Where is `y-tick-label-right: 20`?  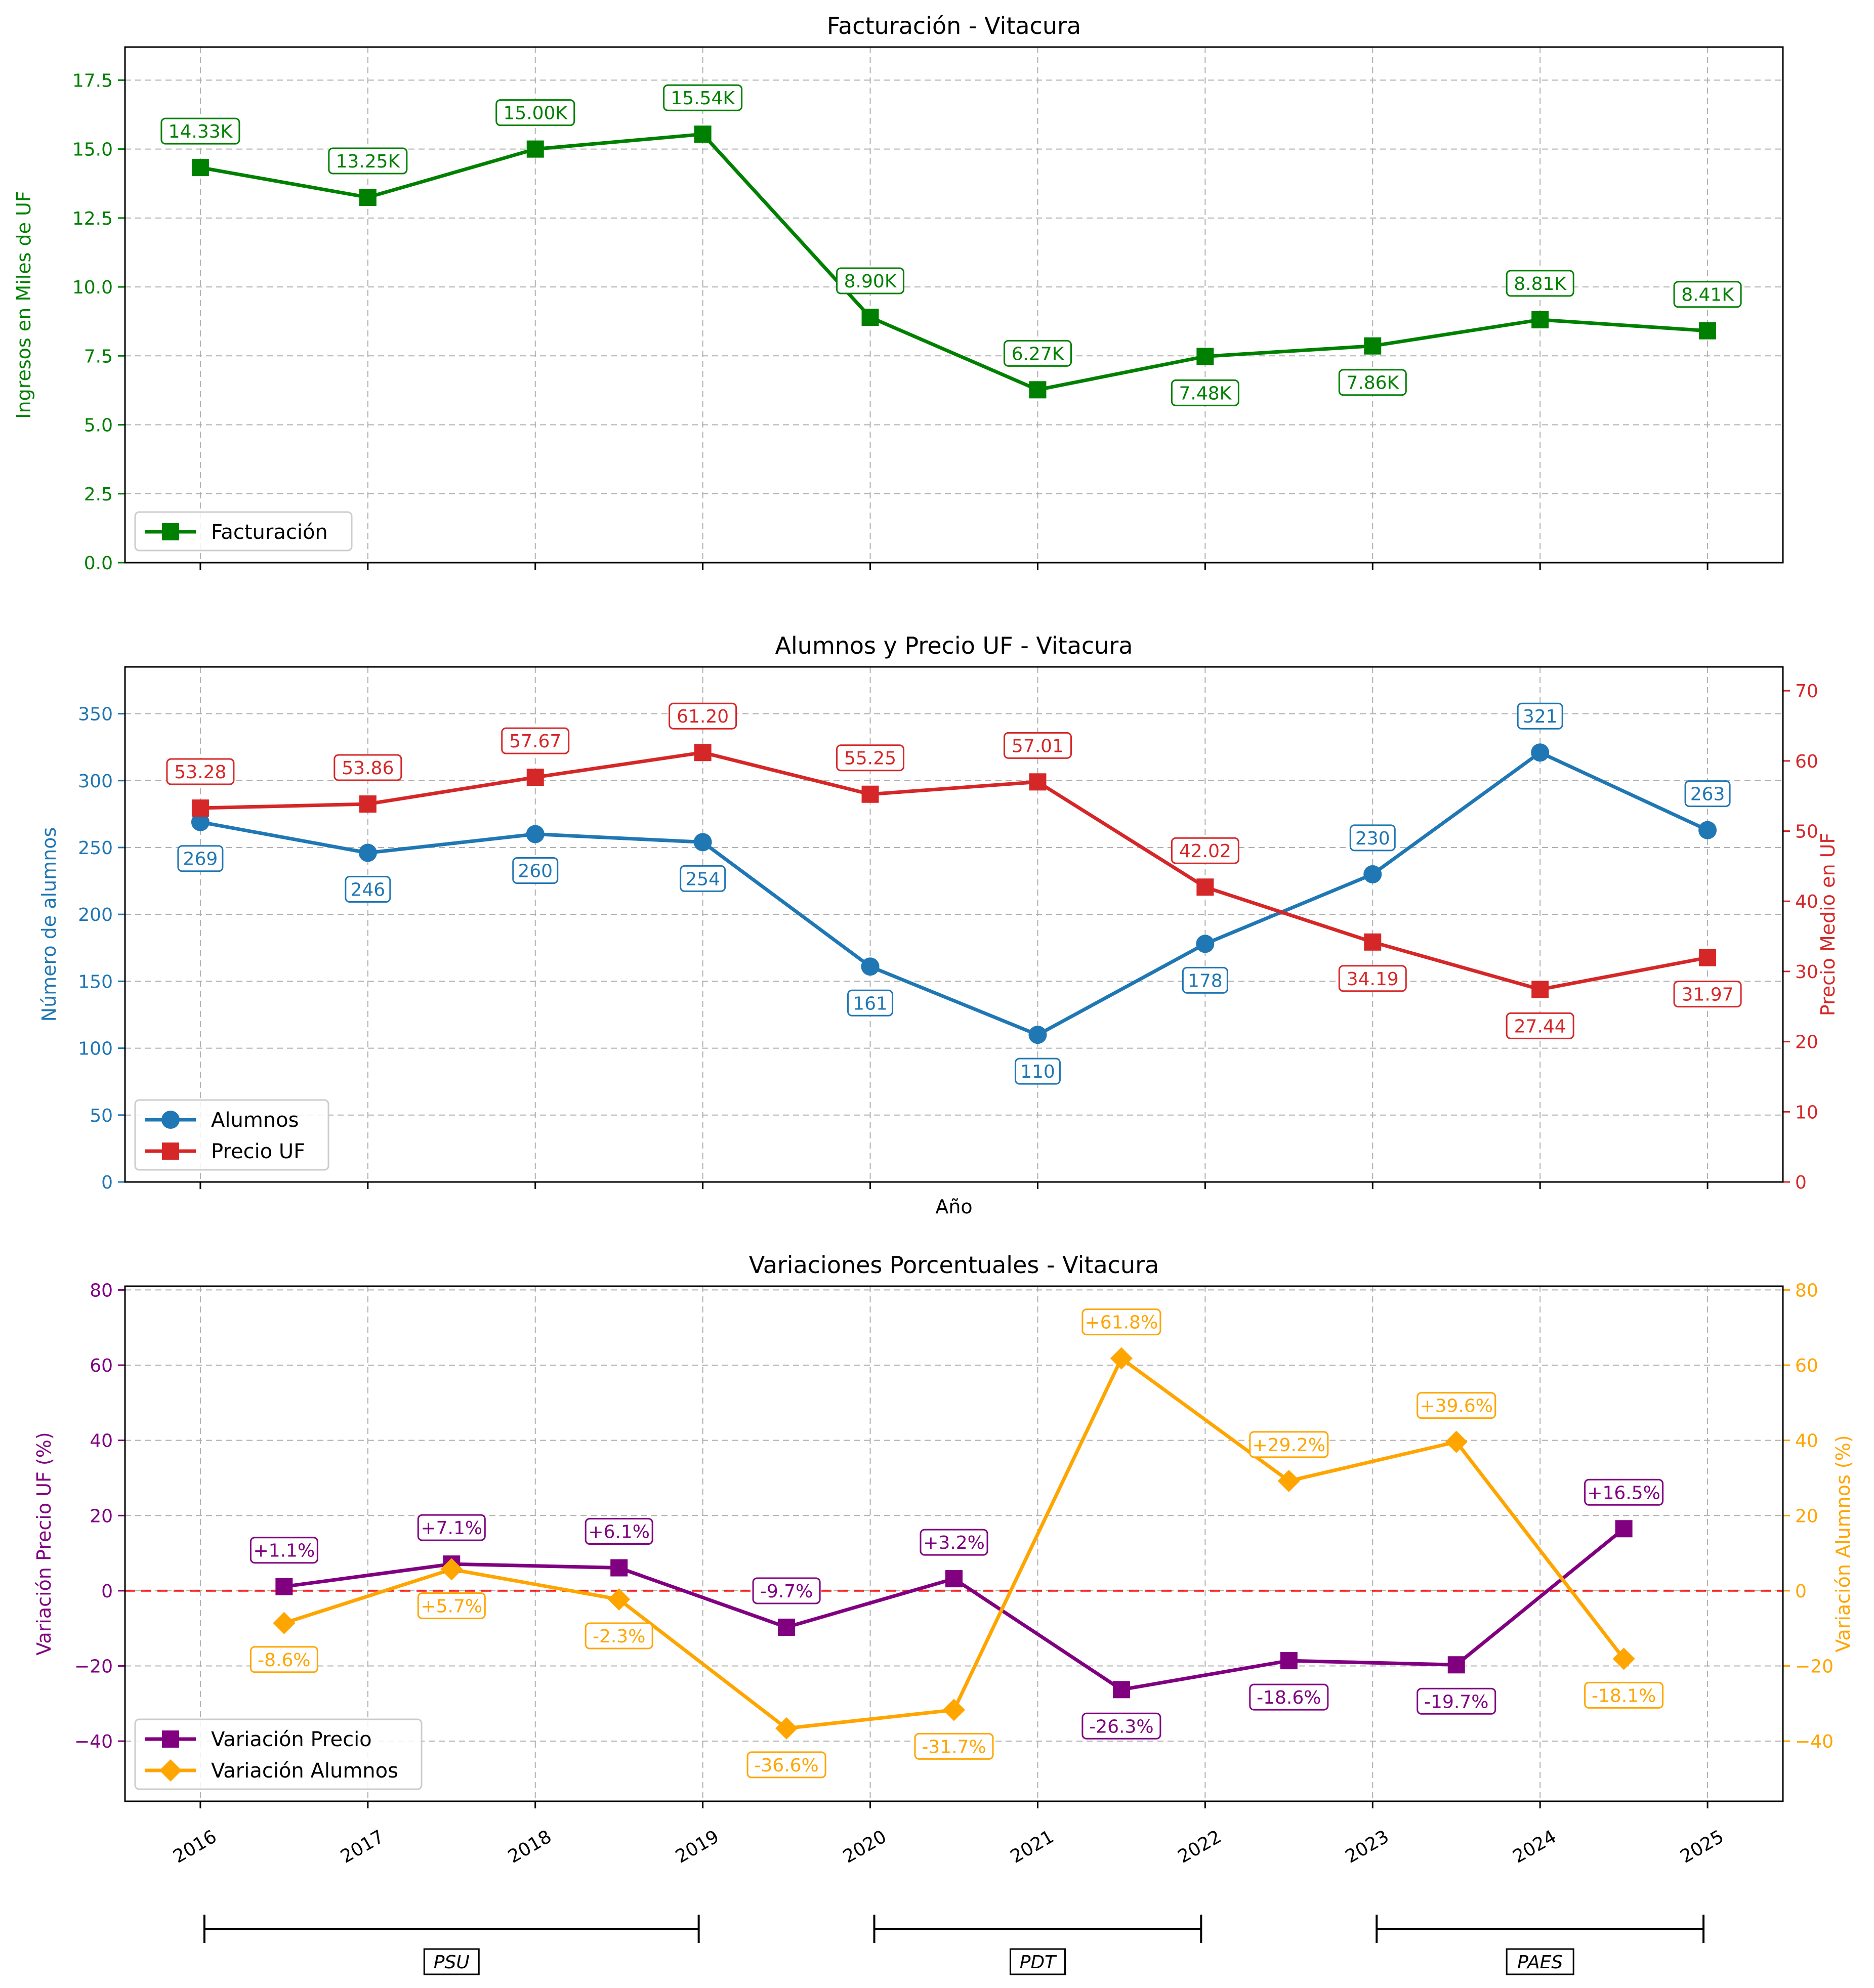
y-tick-label-right: 20 is located at coordinates (1806, 1516).